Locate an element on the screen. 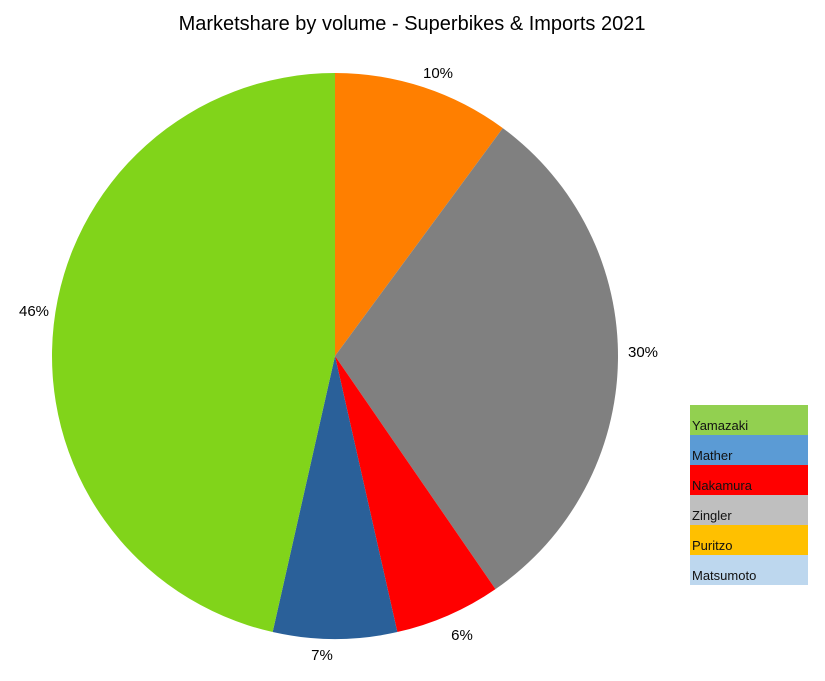  slice-label: 7% is located at coordinates (322, 655).